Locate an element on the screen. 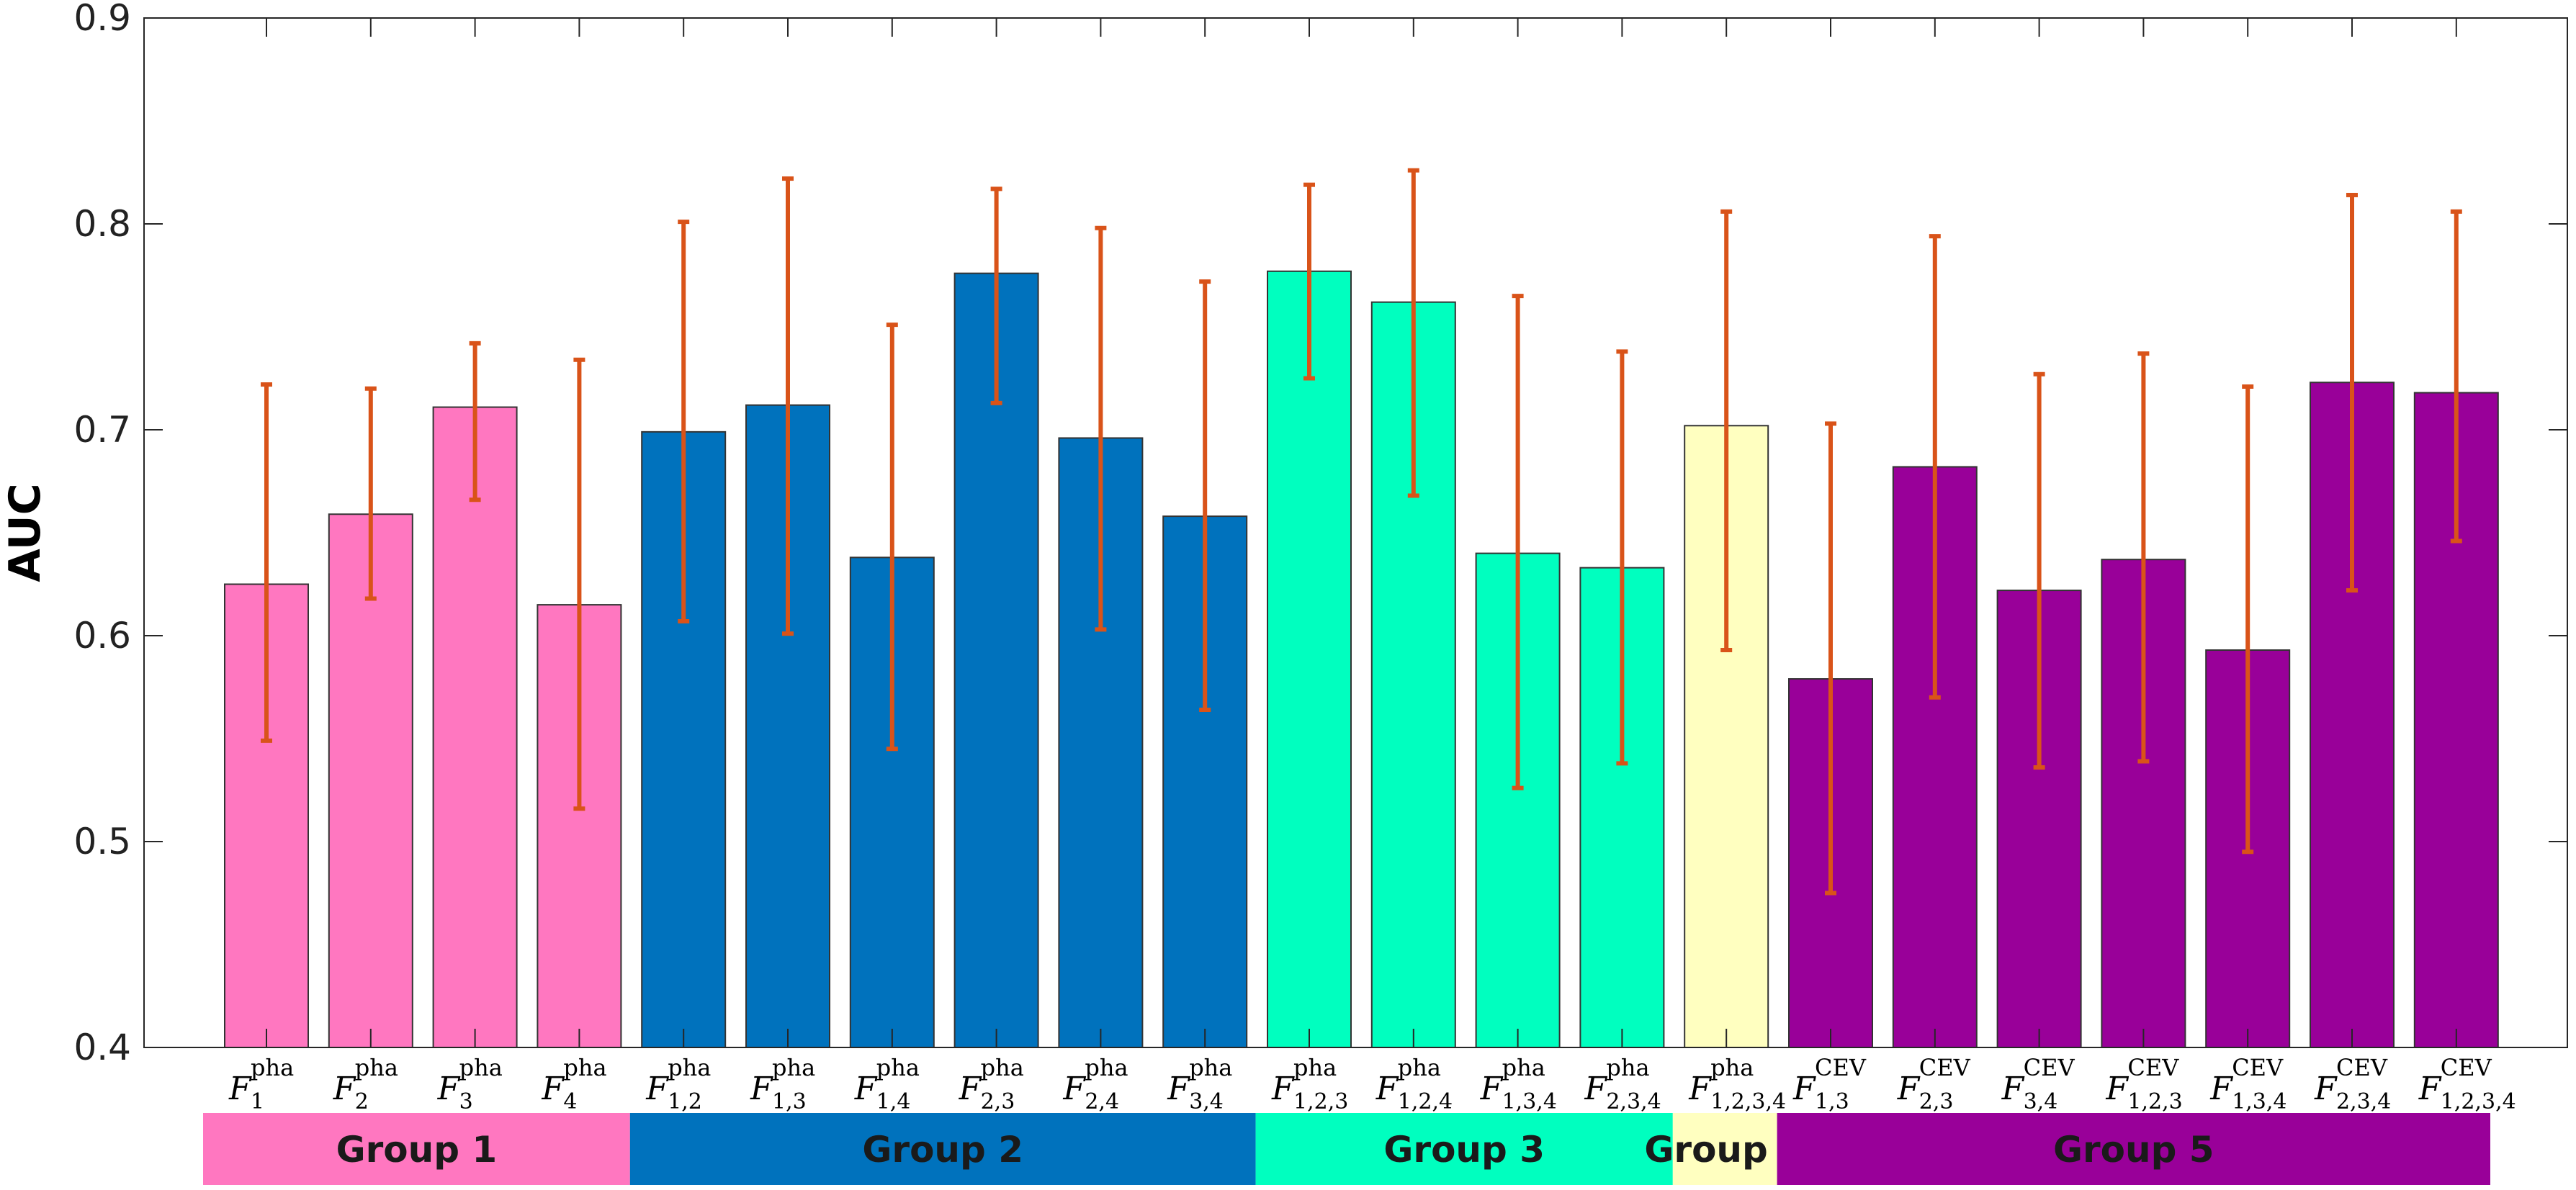 This screenshot has height=1190, width=2576. x-tick-sup-13: pha is located at coordinates (1627, 1067).